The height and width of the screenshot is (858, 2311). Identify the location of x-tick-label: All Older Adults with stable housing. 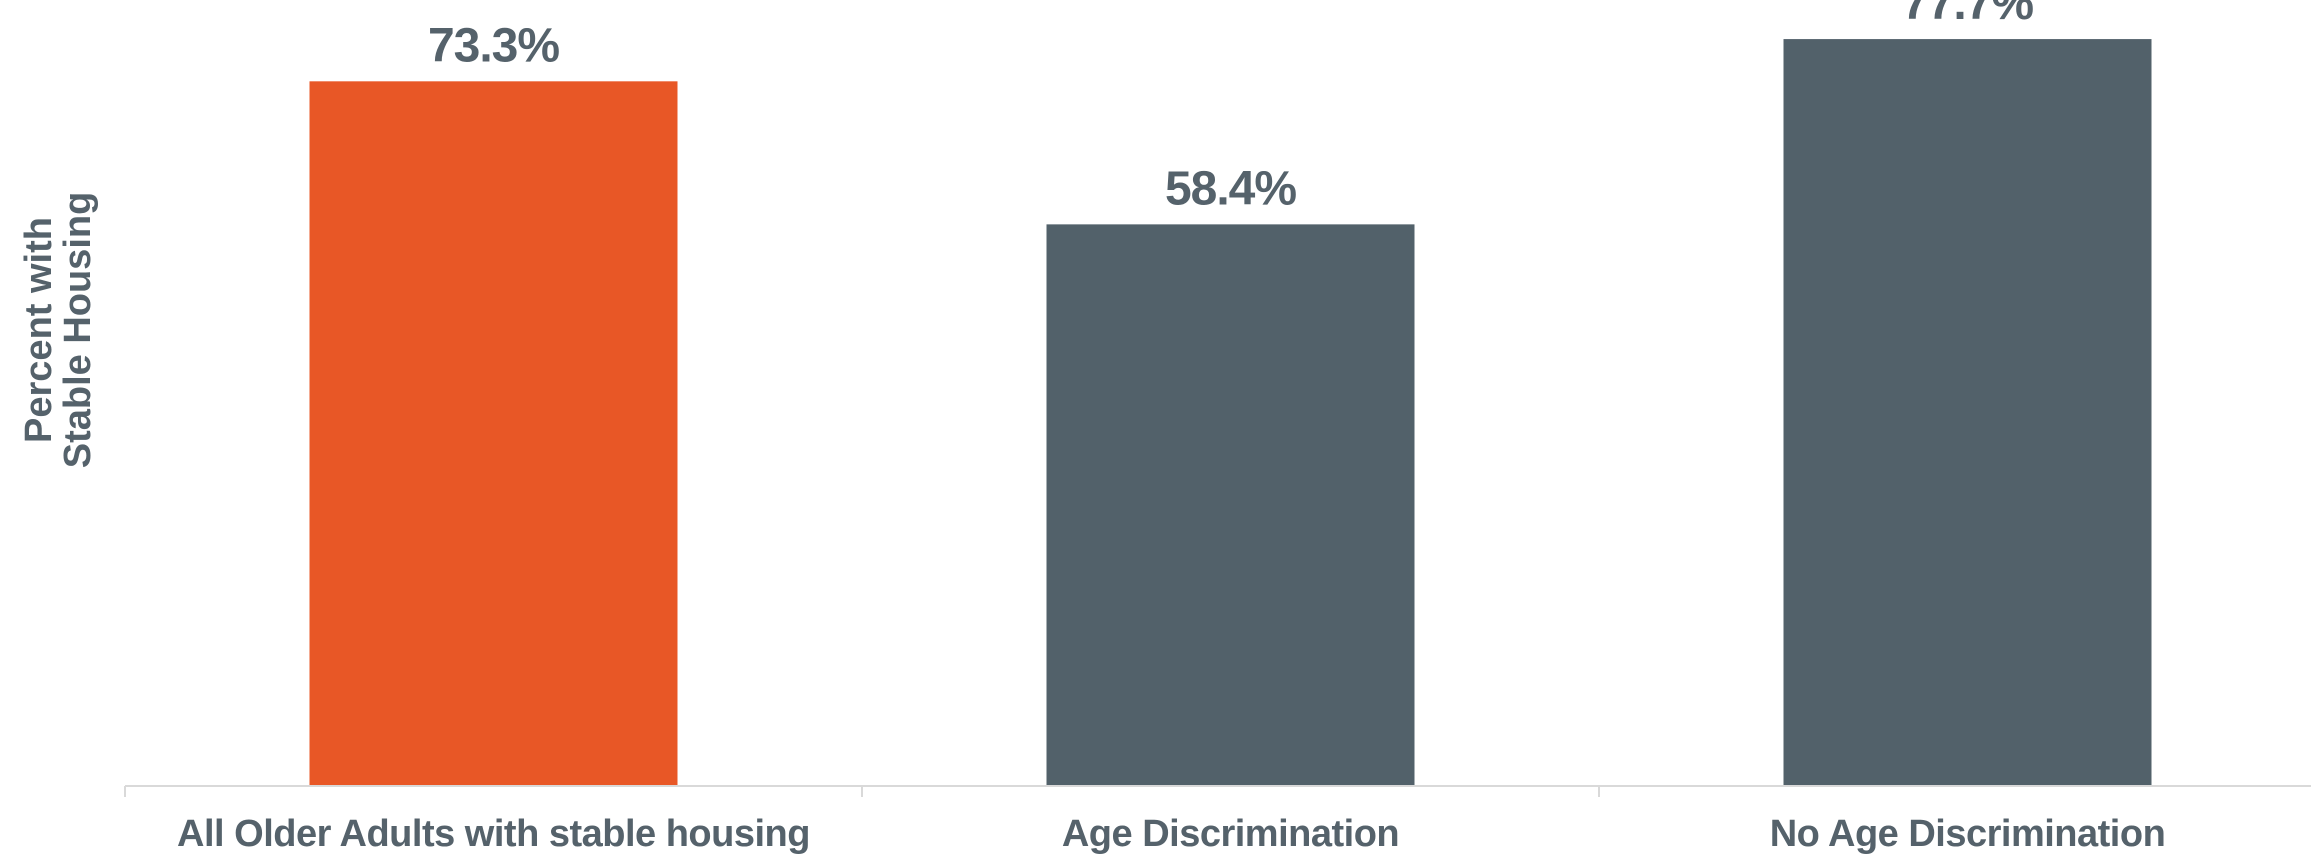
(493, 834).